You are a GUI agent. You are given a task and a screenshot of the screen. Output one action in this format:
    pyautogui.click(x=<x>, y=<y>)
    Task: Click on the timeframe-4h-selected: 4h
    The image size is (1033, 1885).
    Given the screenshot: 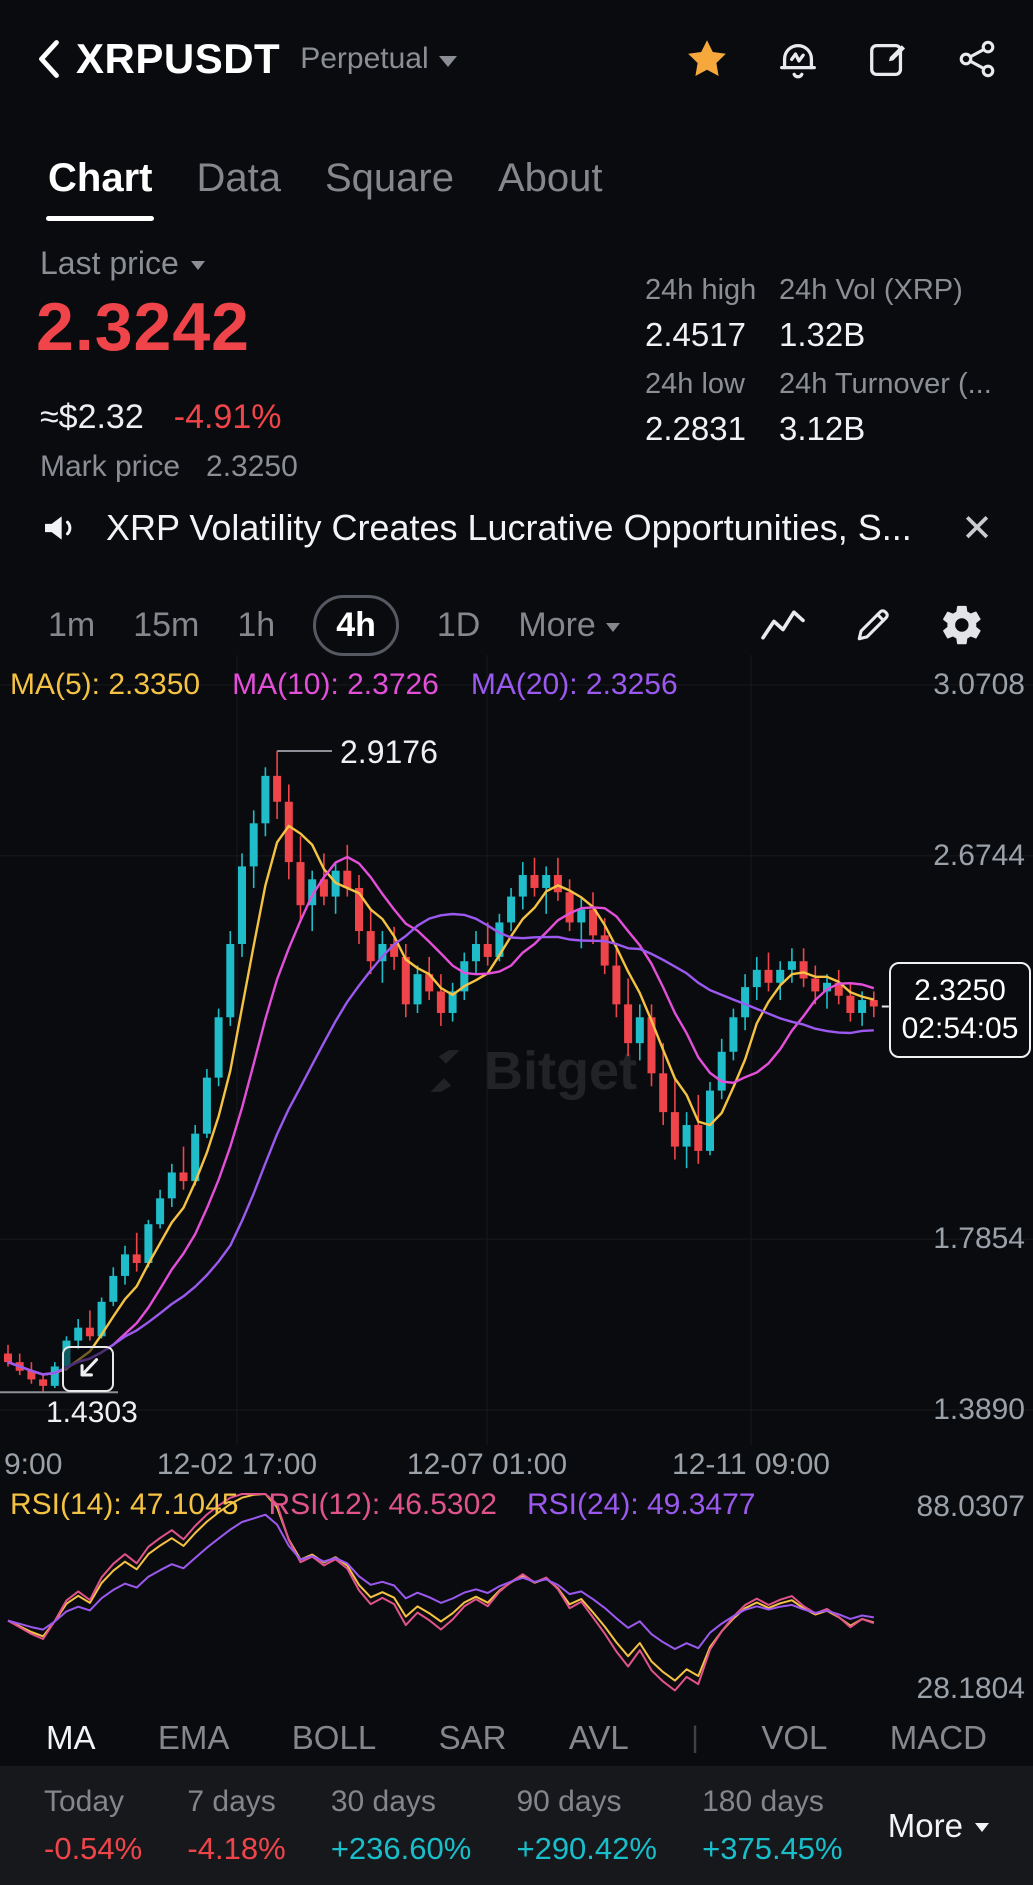 What is the action you would take?
    pyautogui.click(x=356, y=625)
    